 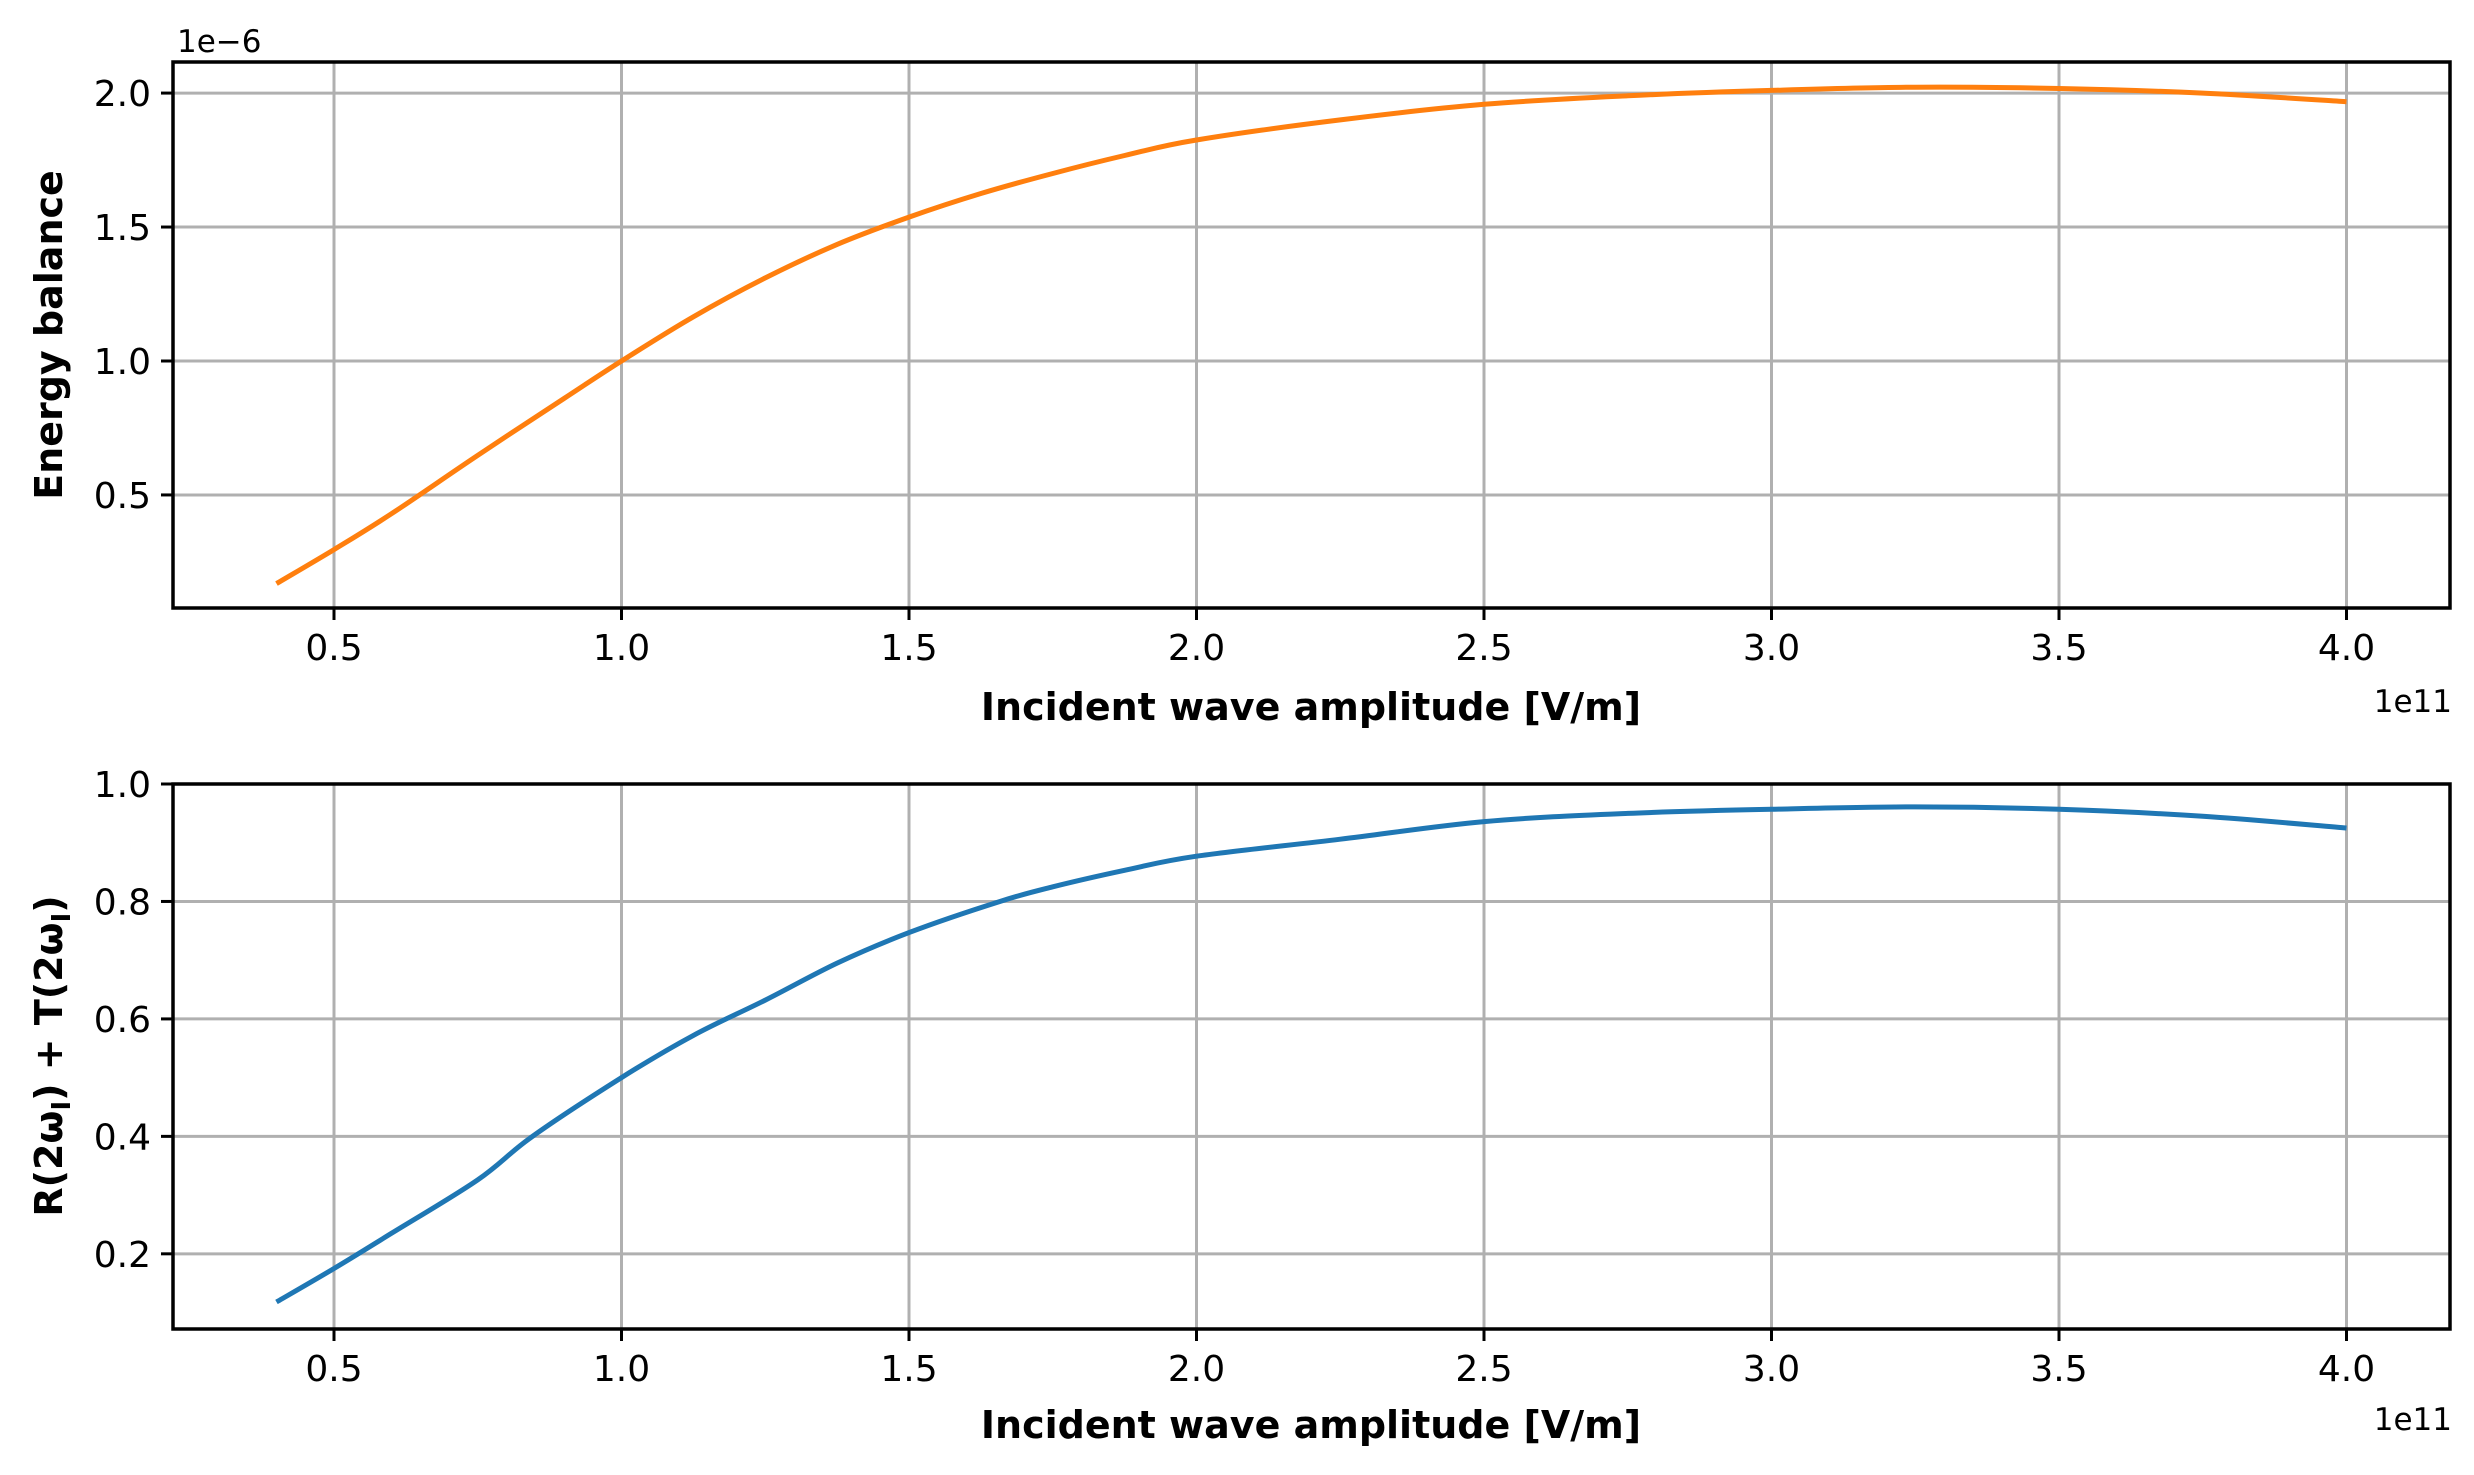 I want to click on y-tick-label: 0.4, so click(x=122, y=1137).